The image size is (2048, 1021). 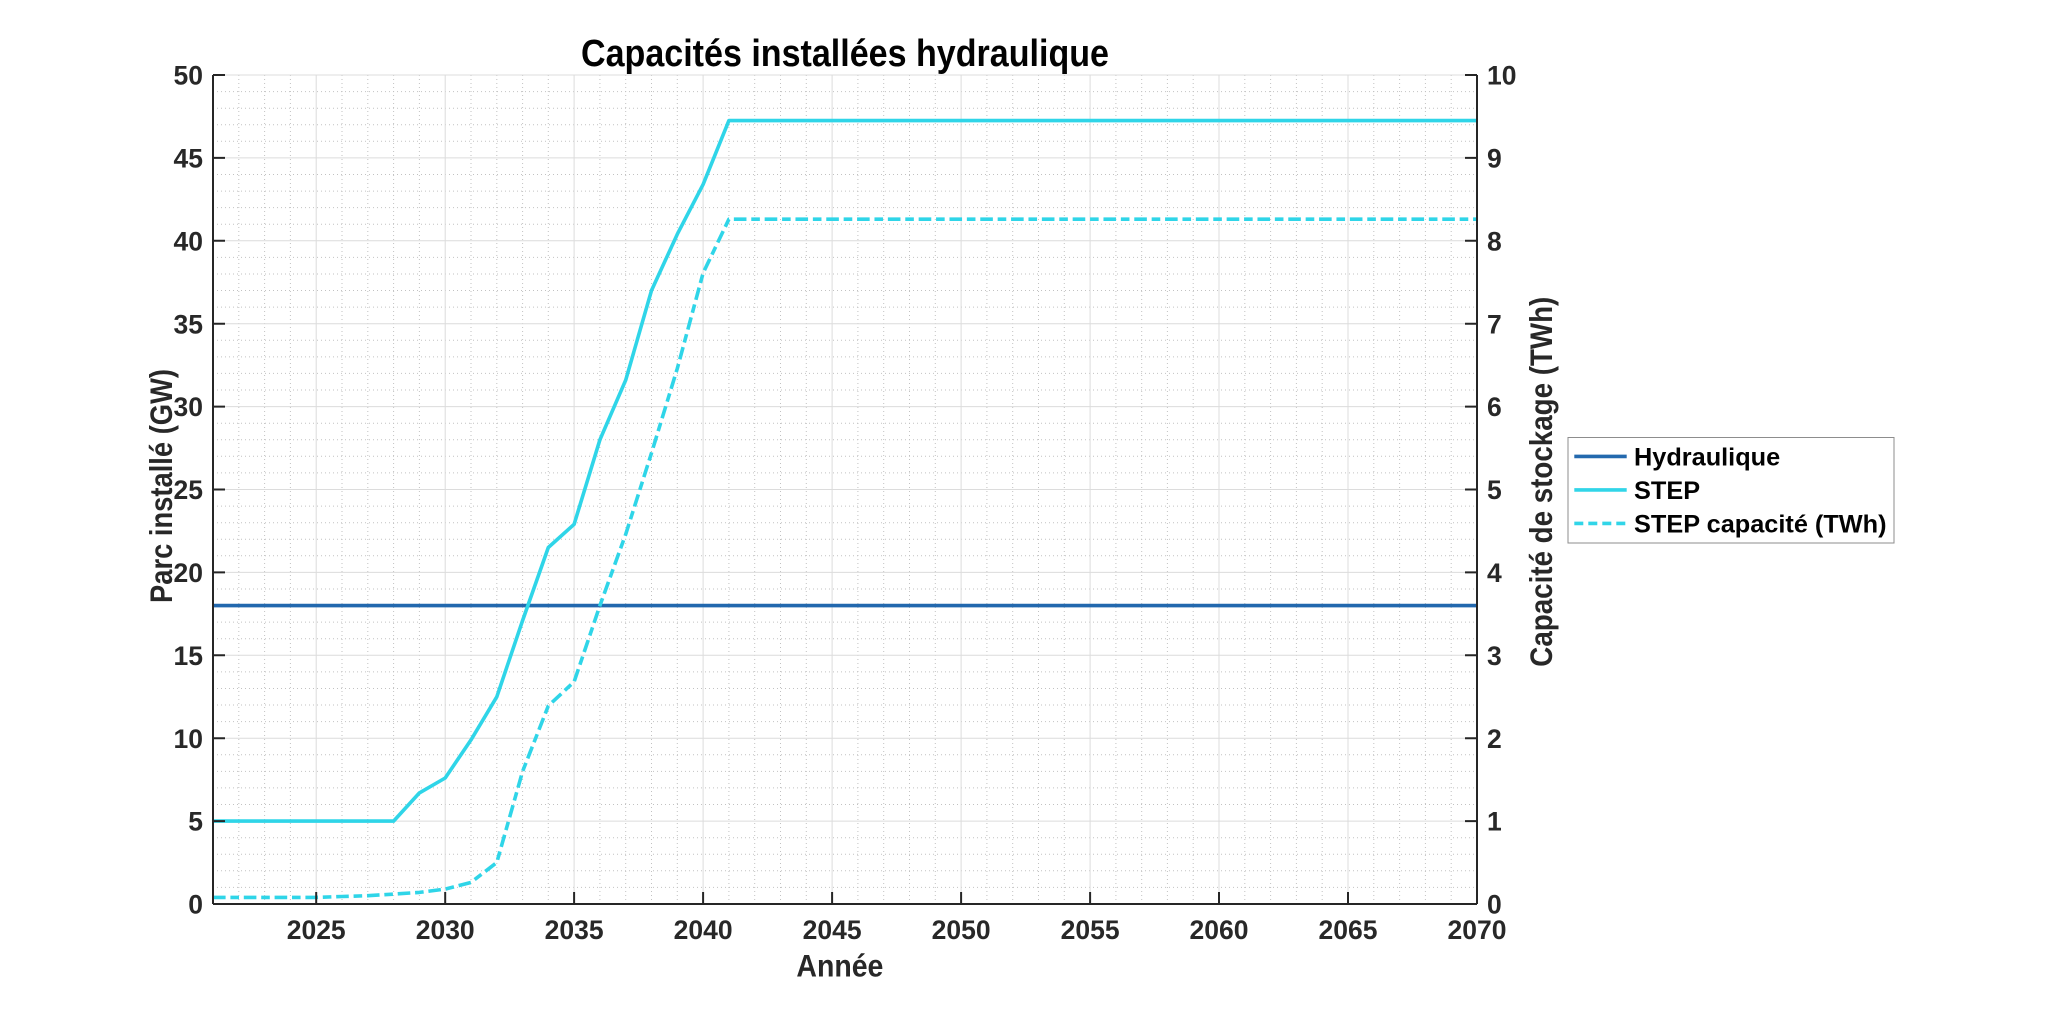 I want to click on svg-text: 9, so click(x=1494, y=159).